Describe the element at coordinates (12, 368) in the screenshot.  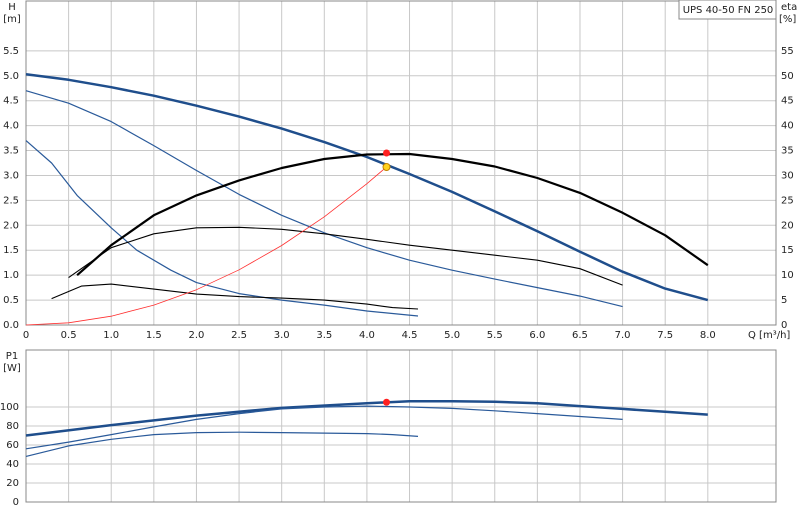
I see `y-axis-unit: [W]` at that location.